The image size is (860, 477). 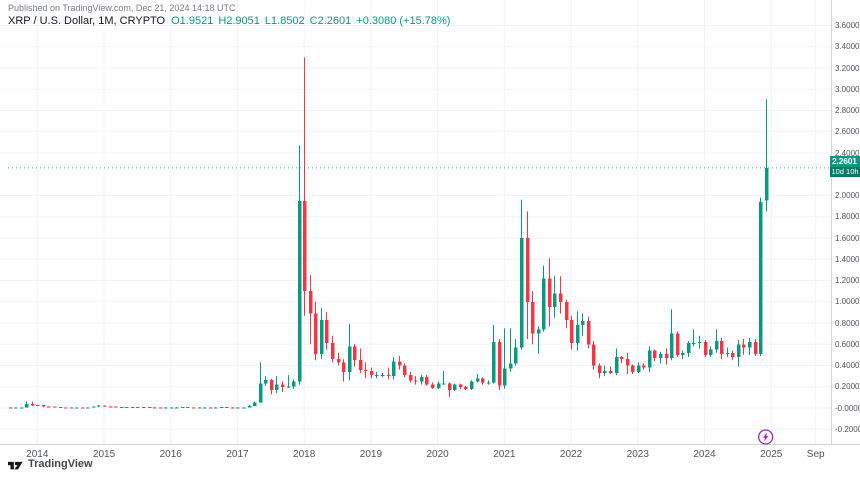 What do you see at coordinates (847, 387) in the screenshot?
I see `price-tick-label: 0.2000` at bounding box center [847, 387].